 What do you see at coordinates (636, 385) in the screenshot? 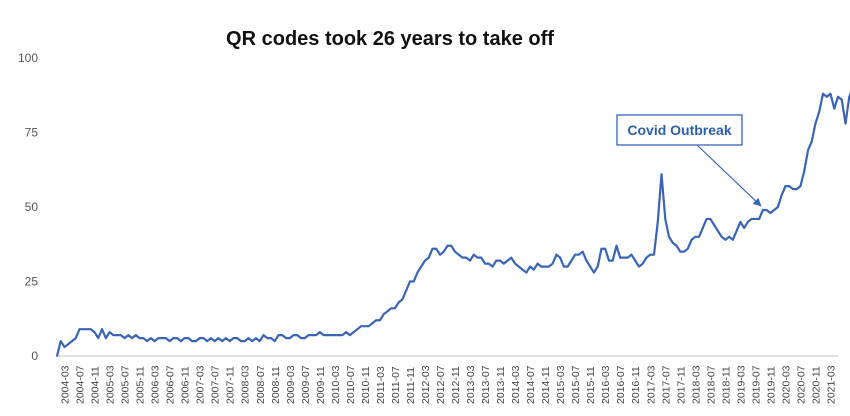
I see `x-tick-label: 2016-11` at bounding box center [636, 385].